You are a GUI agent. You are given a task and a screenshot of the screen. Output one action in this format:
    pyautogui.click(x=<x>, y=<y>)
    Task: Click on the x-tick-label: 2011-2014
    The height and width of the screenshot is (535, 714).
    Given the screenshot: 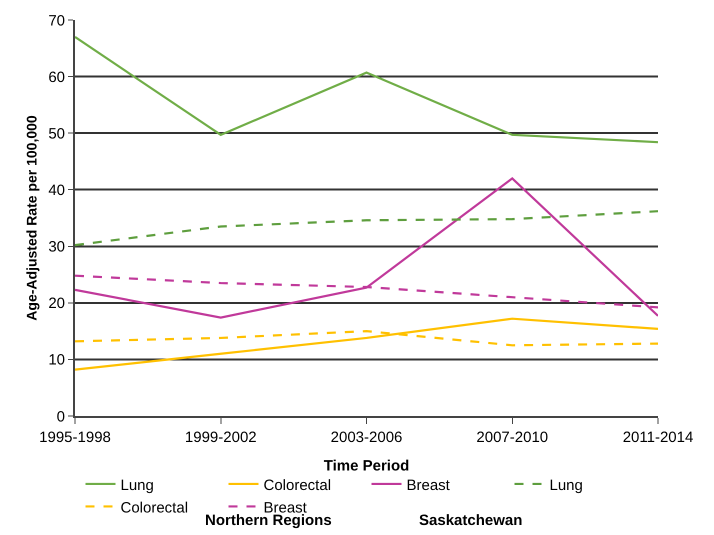 What is the action you would take?
    pyautogui.click(x=658, y=437)
    